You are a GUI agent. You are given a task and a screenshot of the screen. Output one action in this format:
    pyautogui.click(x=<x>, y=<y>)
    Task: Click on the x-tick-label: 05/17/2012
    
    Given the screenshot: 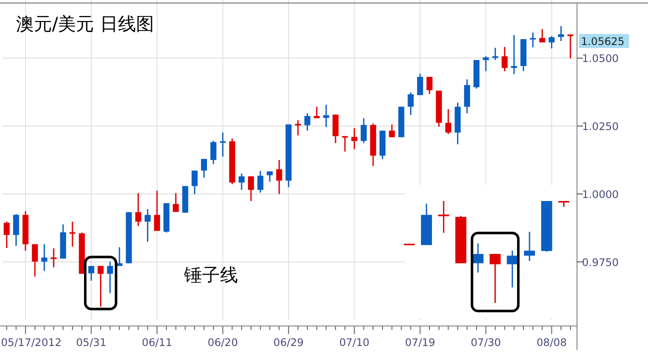 What is the action you would take?
    pyautogui.click(x=31, y=343)
    